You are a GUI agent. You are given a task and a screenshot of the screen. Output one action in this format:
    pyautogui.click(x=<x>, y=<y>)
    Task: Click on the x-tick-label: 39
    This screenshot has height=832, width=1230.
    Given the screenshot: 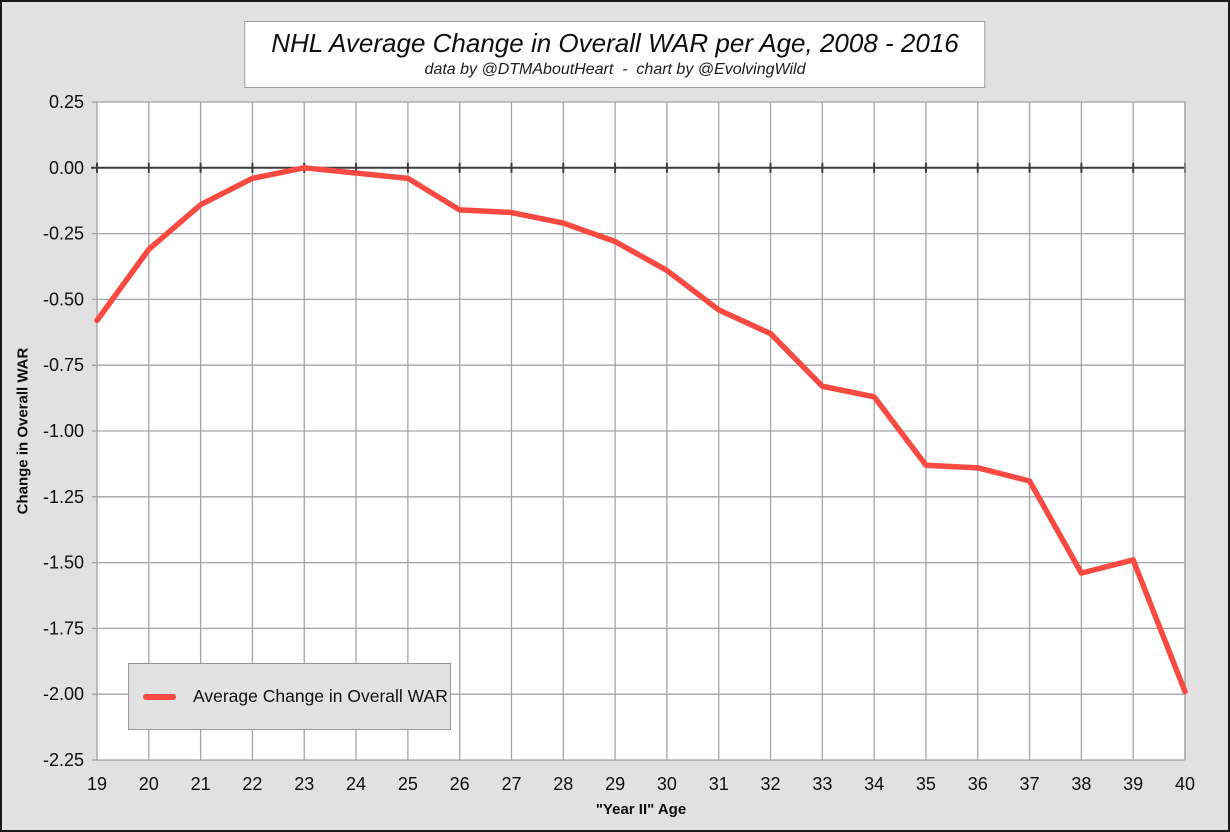 What is the action you would take?
    pyautogui.click(x=1133, y=784)
    